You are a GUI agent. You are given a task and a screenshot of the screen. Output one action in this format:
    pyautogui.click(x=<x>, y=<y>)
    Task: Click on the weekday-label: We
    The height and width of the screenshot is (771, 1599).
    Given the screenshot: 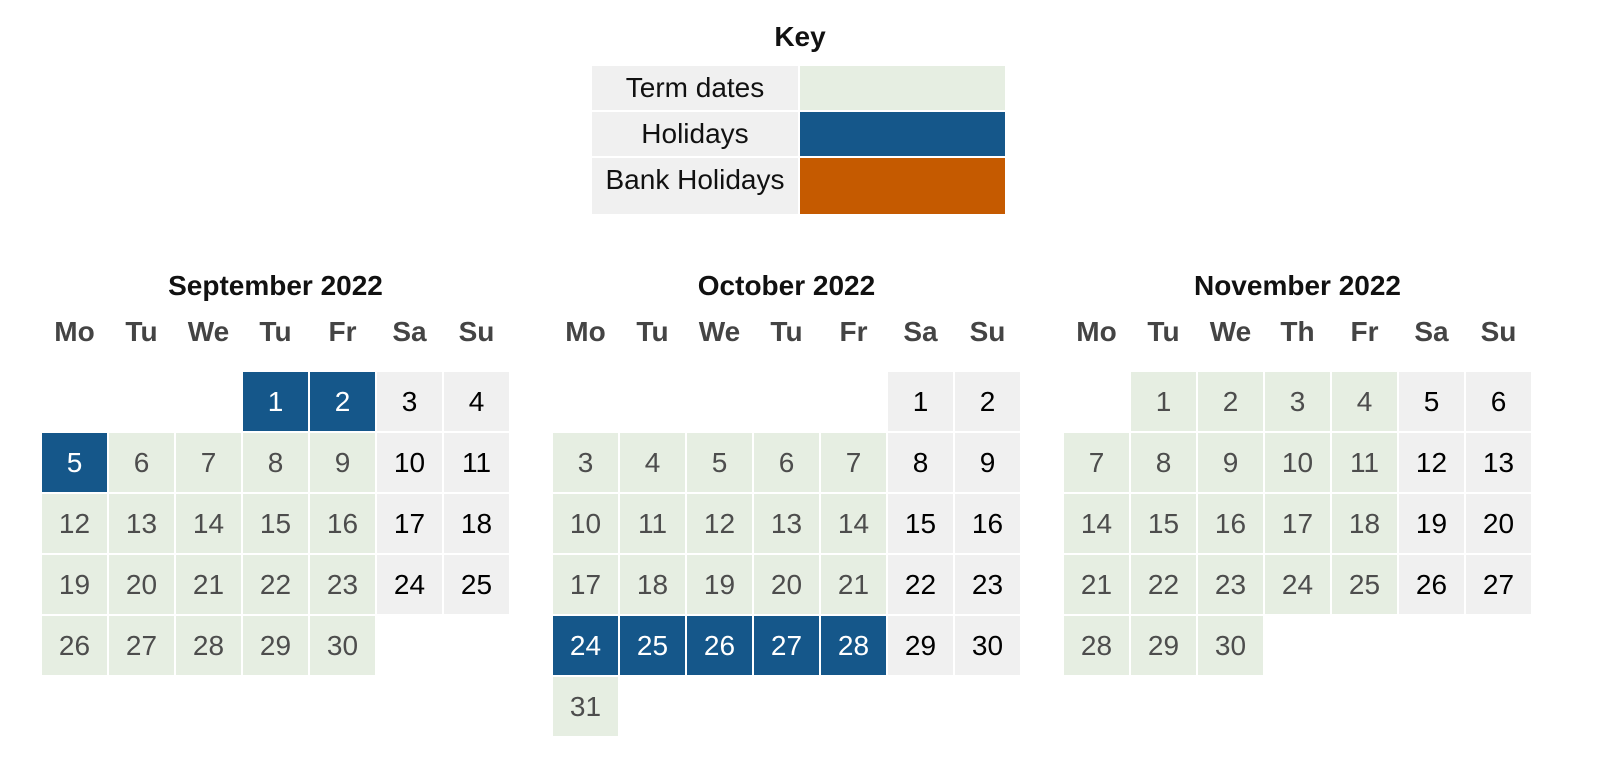 What is the action you would take?
    pyautogui.click(x=1230, y=331)
    